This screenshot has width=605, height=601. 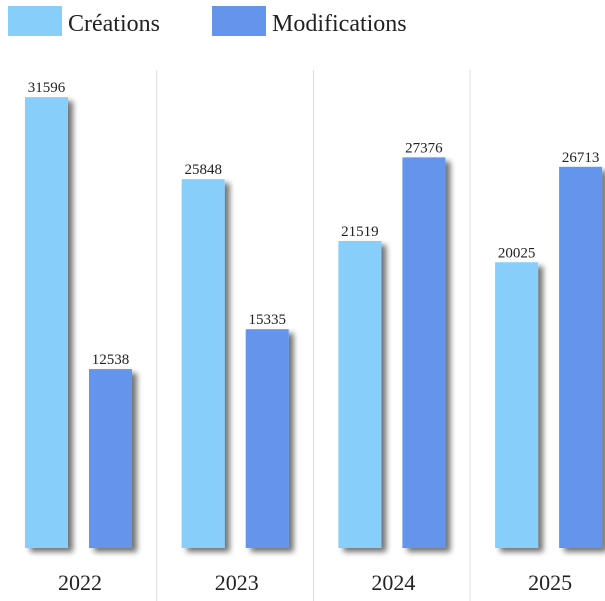 What do you see at coordinates (267, 320) in the screenshot?
I see `value-label: 15335` at bounding box center [267, 320].